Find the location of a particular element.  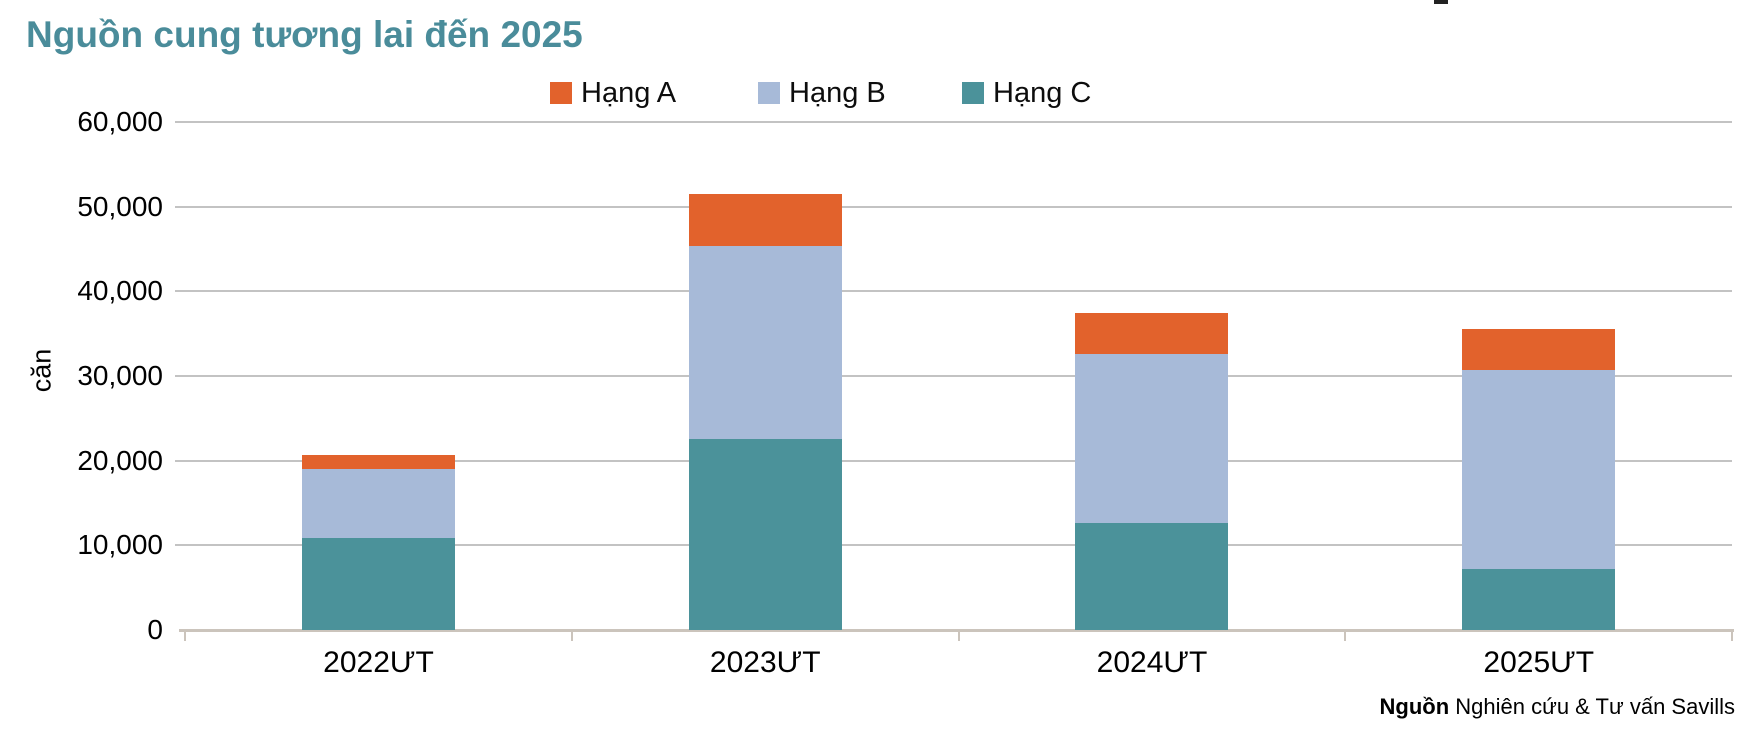

y-tick-label: 20,000 is located at coordinates (120, 460).